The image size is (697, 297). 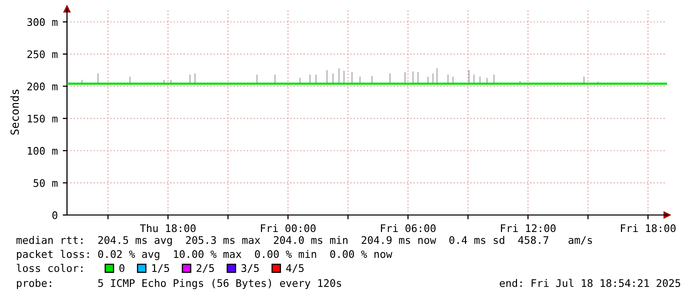 What do you see at coordinates (42, 86) in the screenshot?
I see `y-tick-label: 200 m` at bounding box center [42, 86].